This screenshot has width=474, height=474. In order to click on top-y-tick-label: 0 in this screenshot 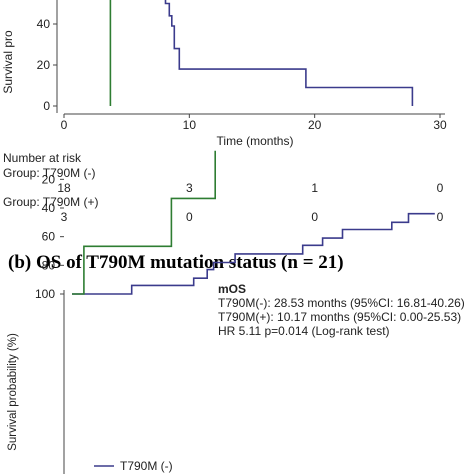, I will do `click(46, 106)`.